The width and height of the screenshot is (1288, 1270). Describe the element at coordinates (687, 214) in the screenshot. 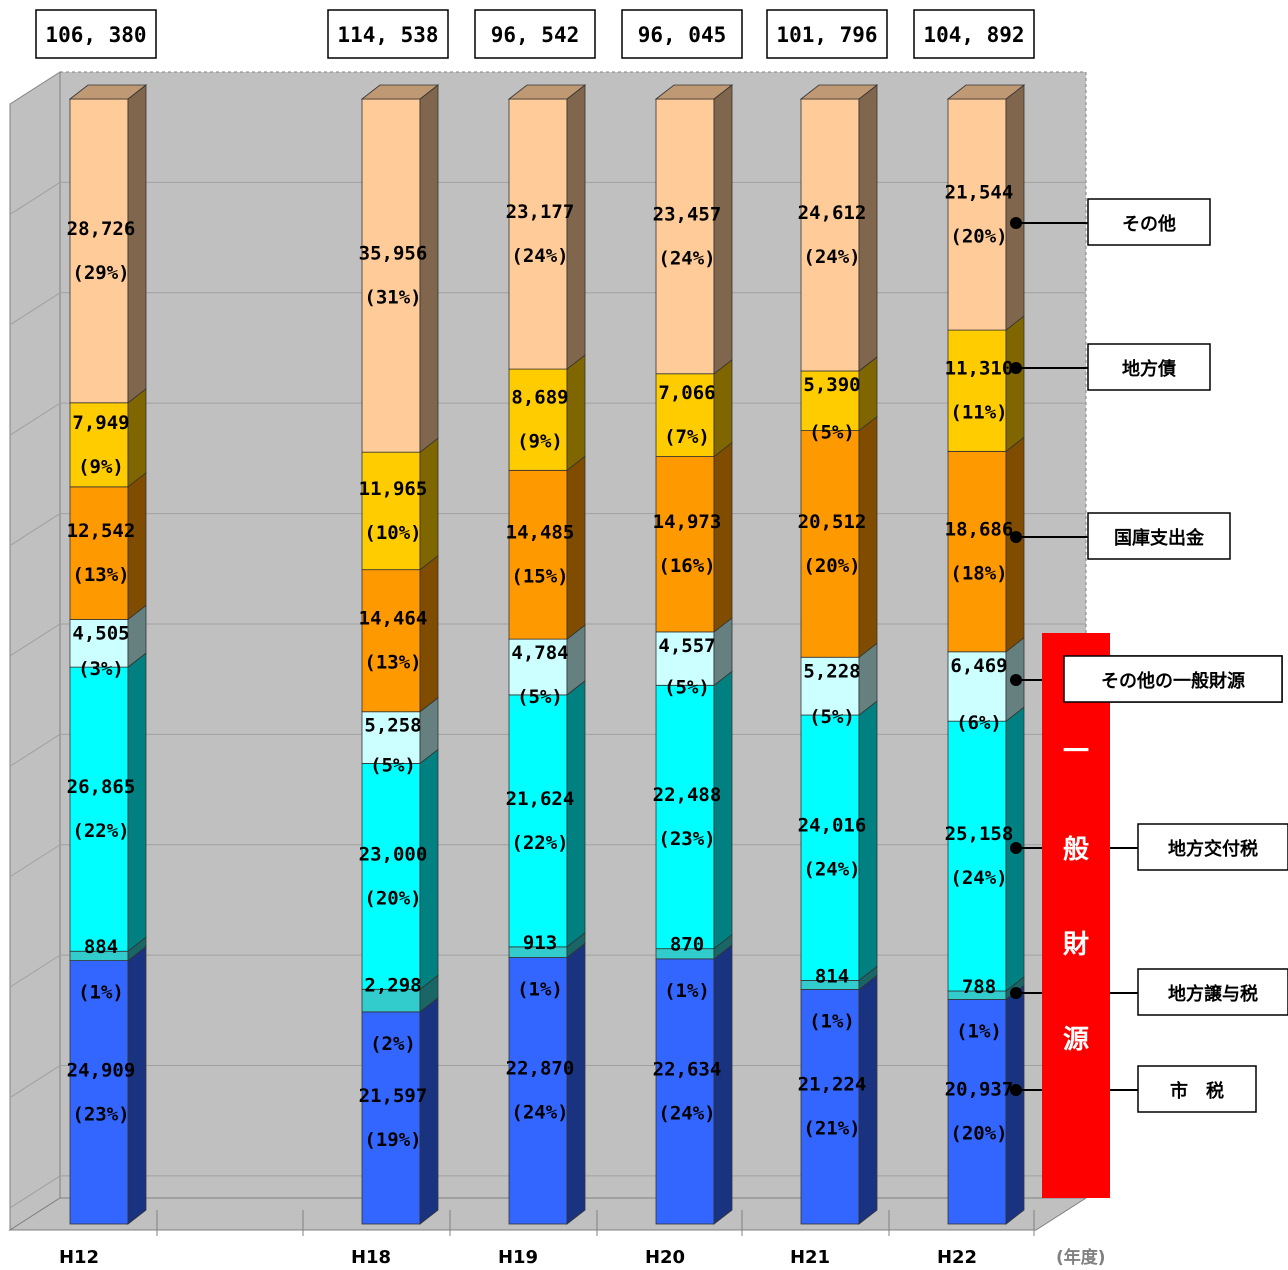

I see `value-label: 23,457` at that location.